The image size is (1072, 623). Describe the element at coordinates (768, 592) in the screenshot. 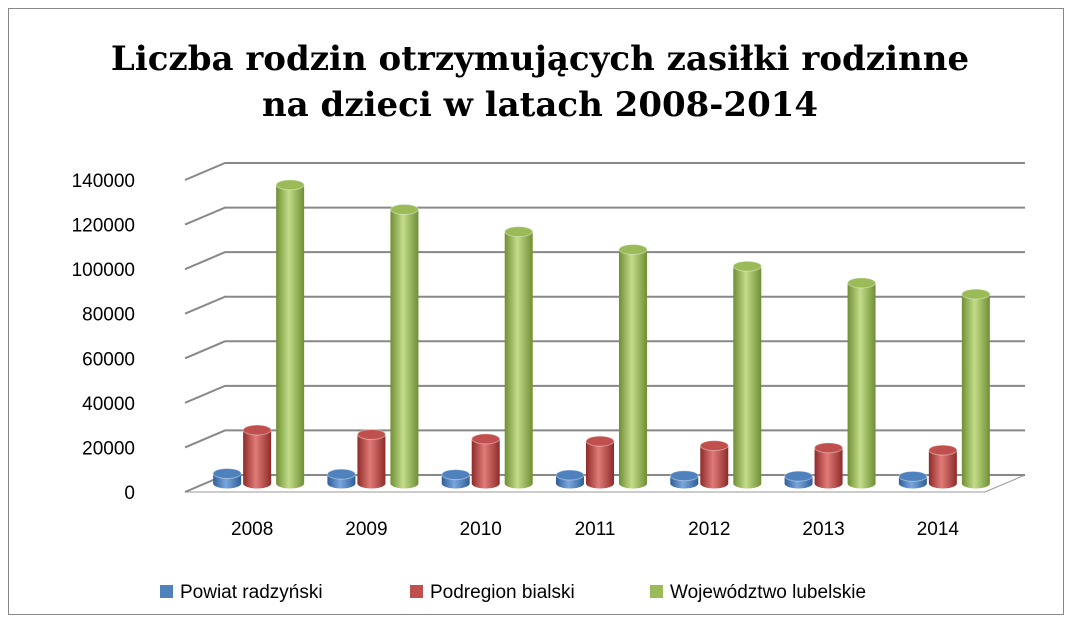

I see `legend-label: Województwo lubelskie` at that location.